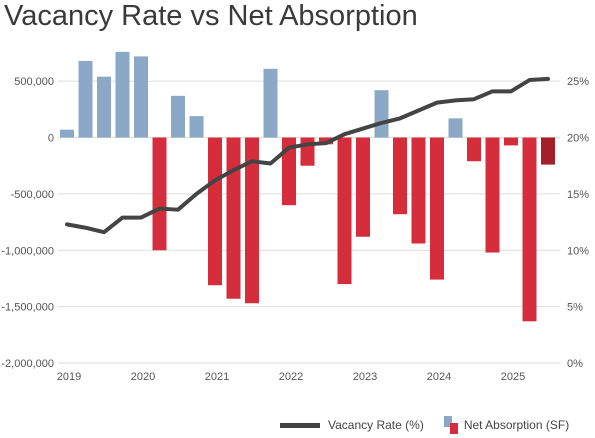  What do you see at coordinates (32, 195) in the screenshot?
I see `y-left-tick-label: -500,000` at bounding box center [32, 195].